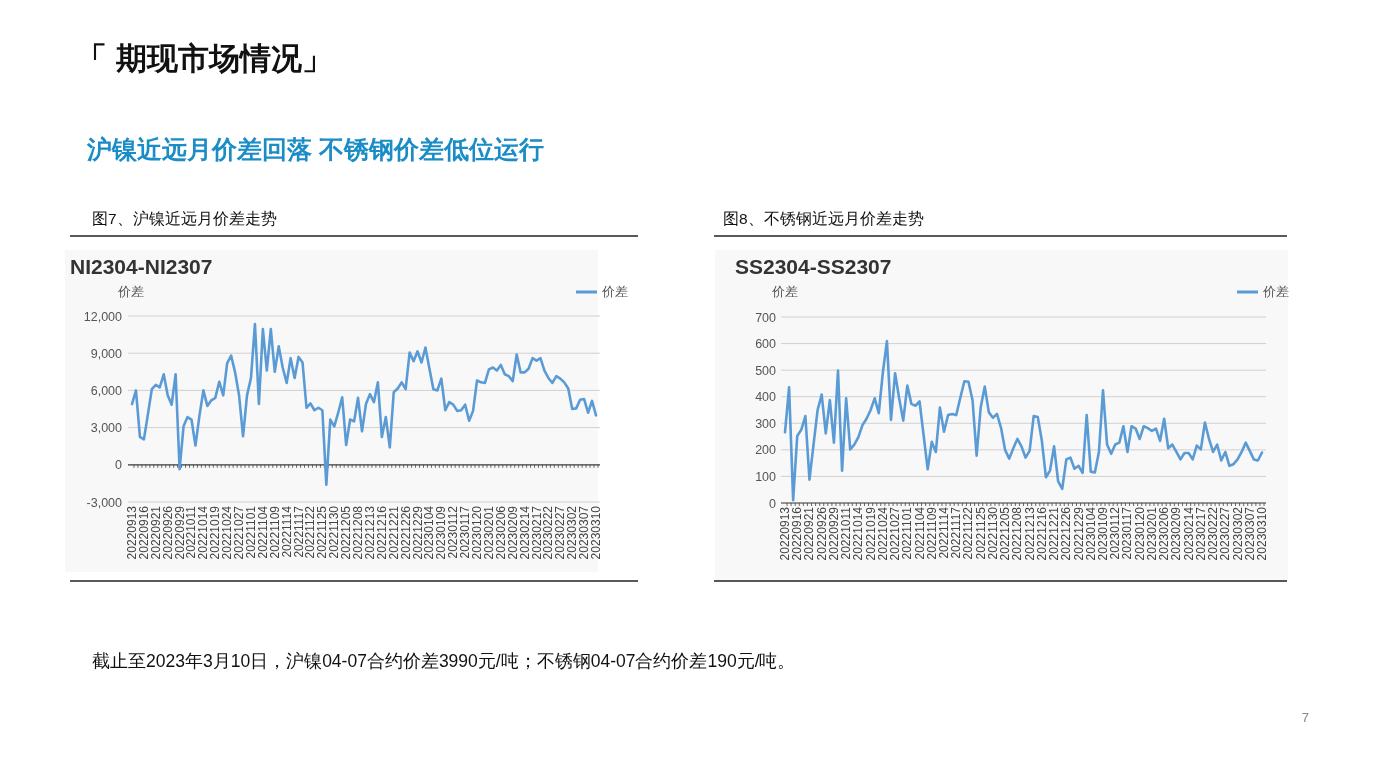 This screenshot has height=780, width=1387. I want to click on text: 7, so click(1305, 717).